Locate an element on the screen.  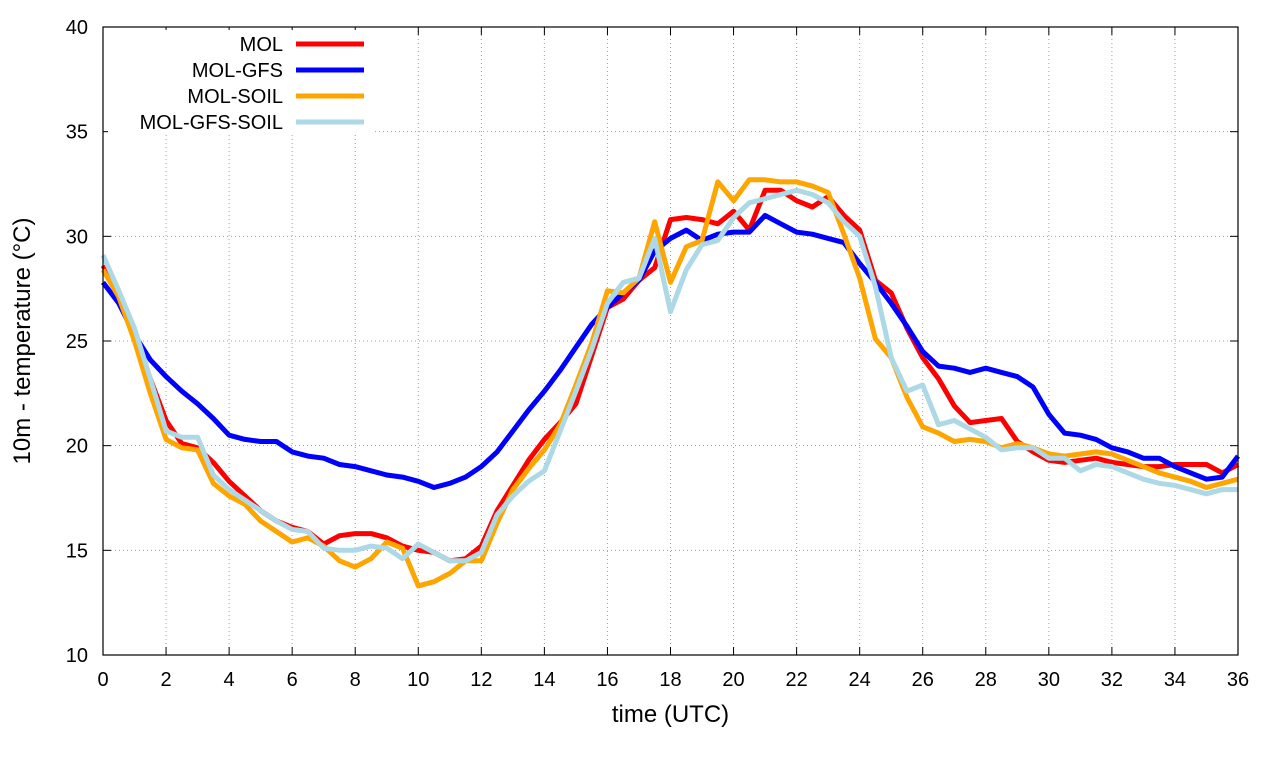
x-tick-label: 6 is located at coordinates (292, 680).